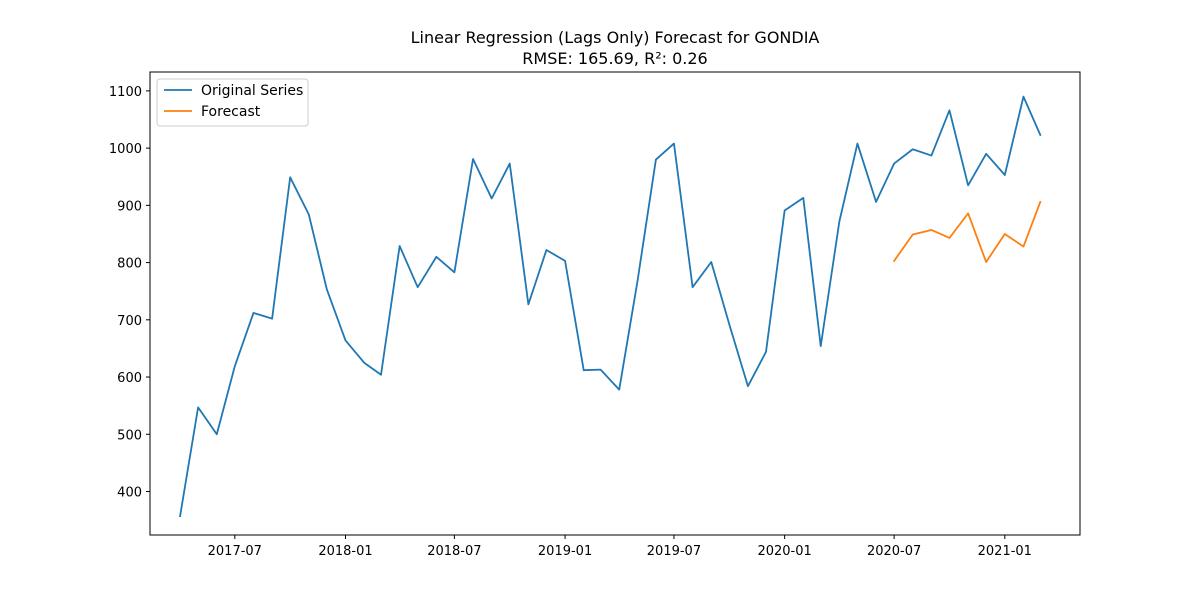  I want to click on x-tick-label: 2020-01, so click(784, 551).